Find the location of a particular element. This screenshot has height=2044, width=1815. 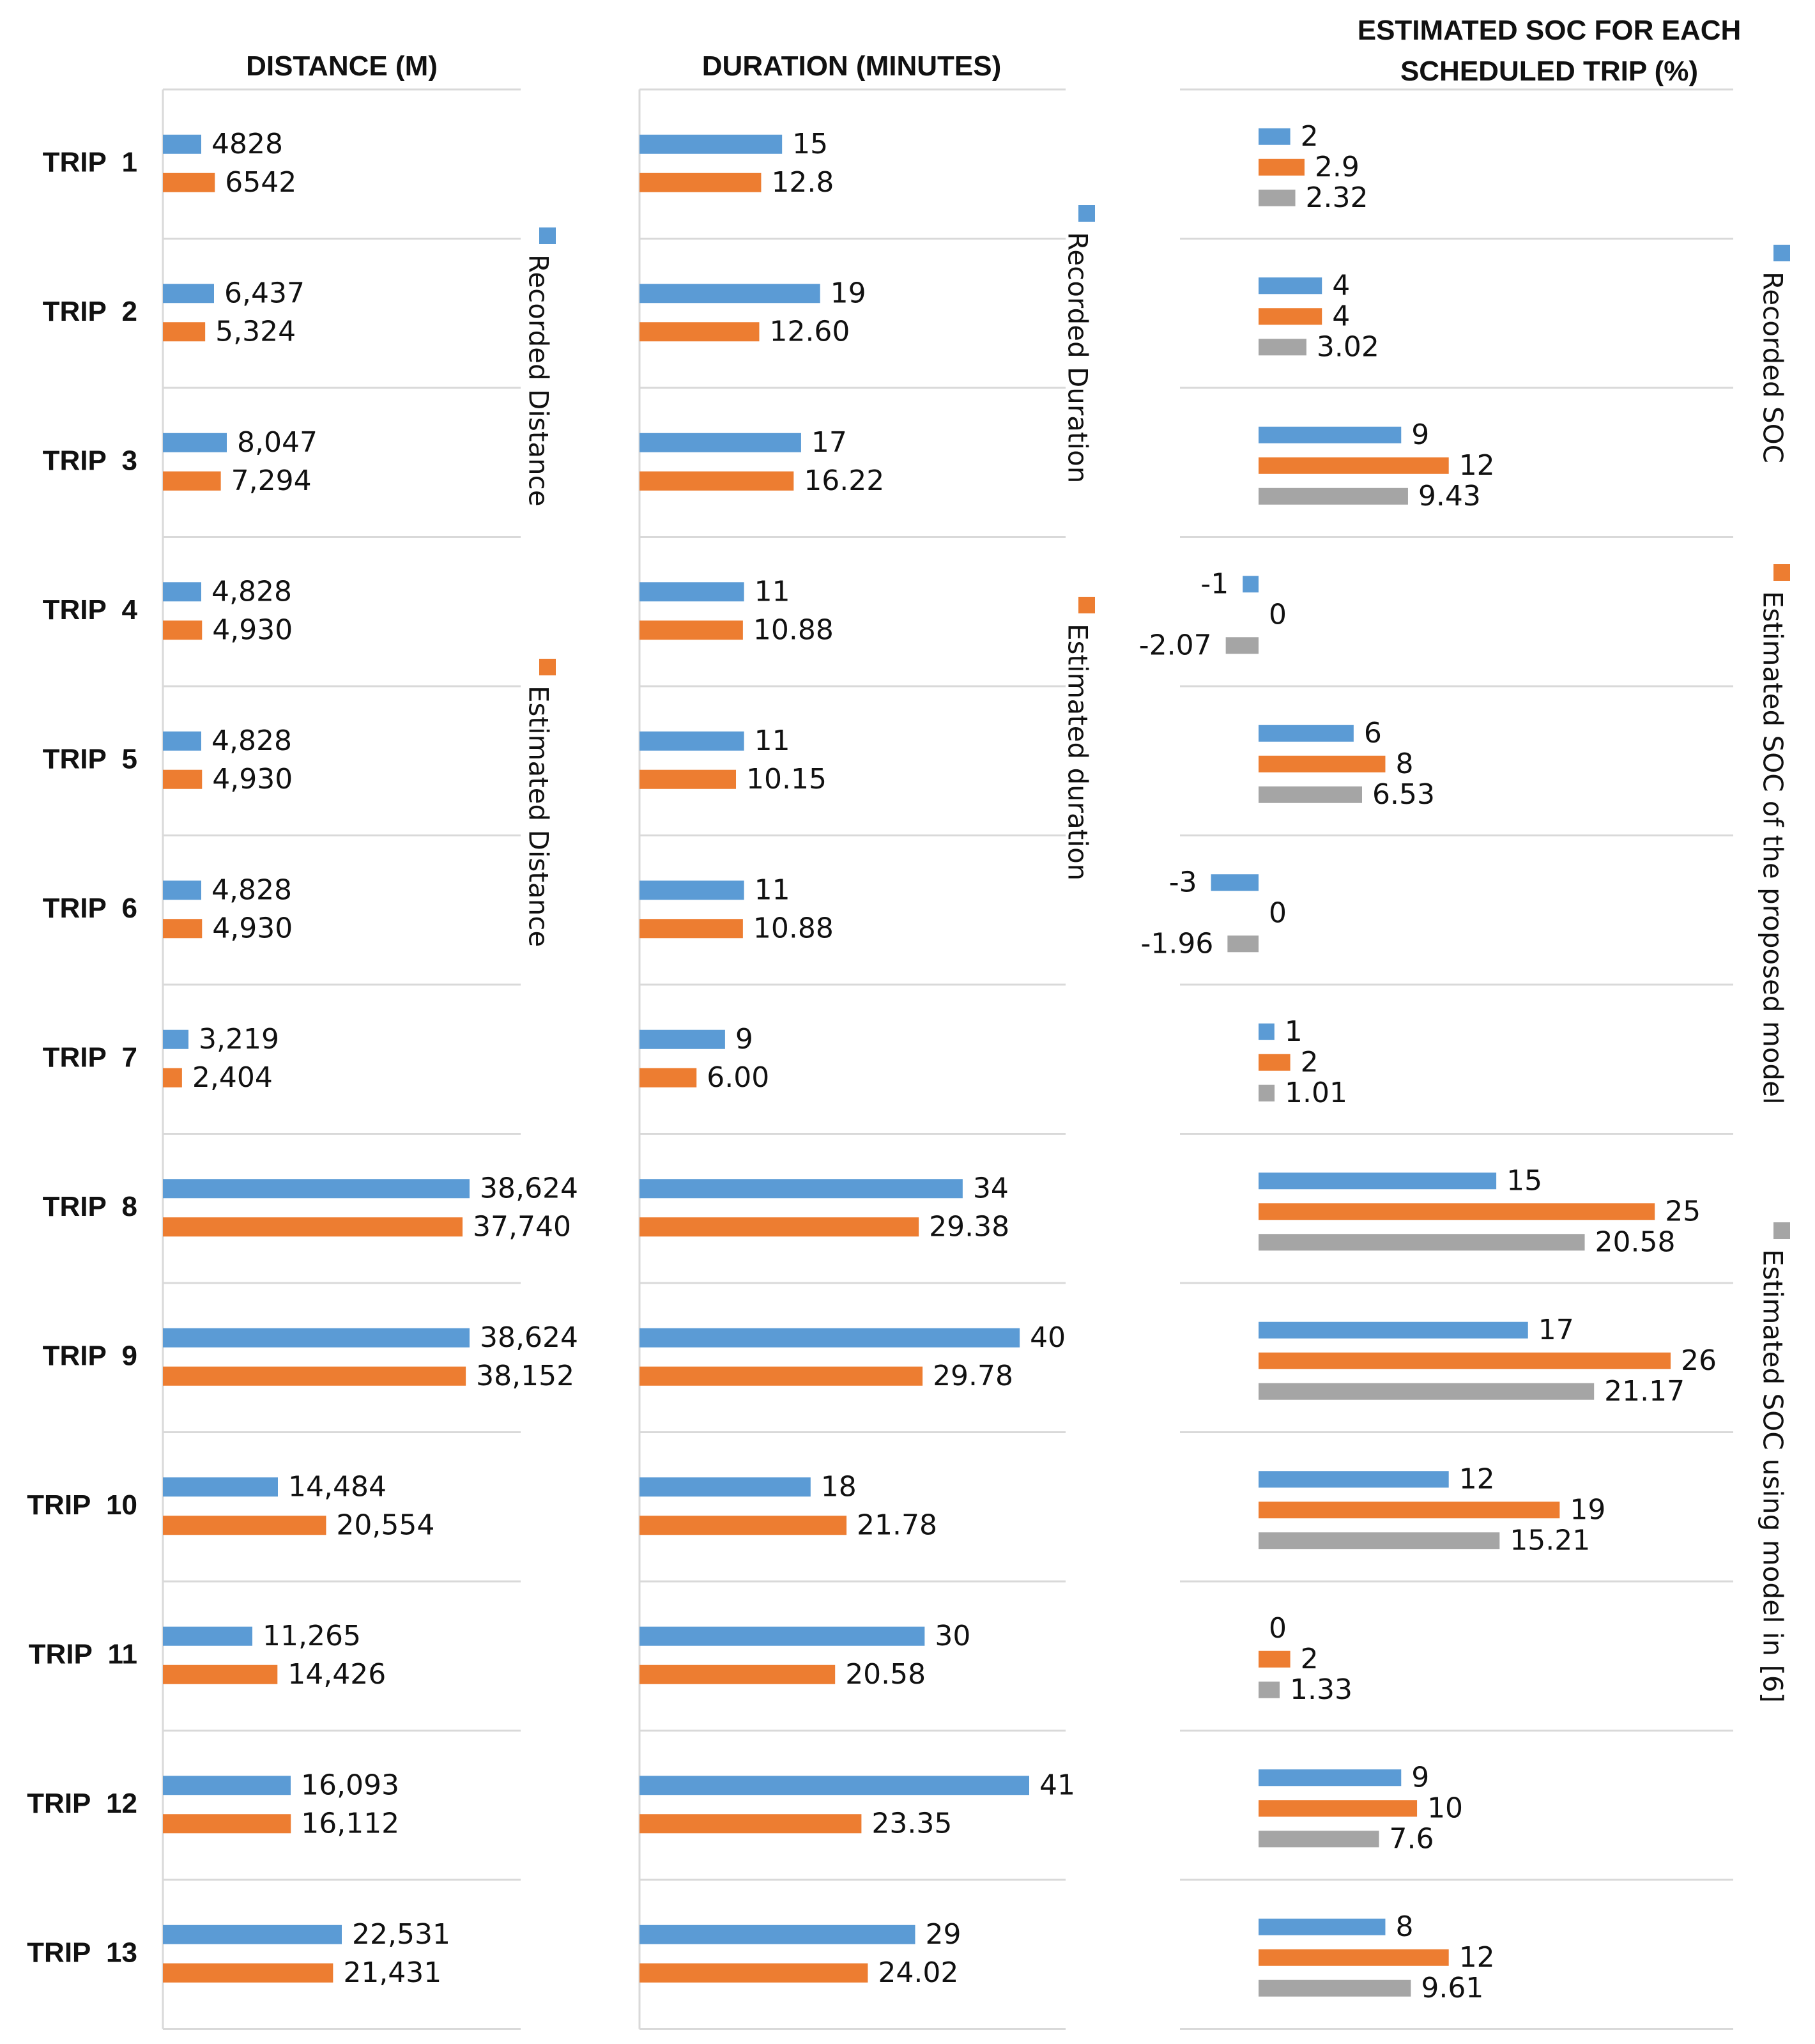

soc-data-label: -1.96 is located at coordinates (1177, 943).